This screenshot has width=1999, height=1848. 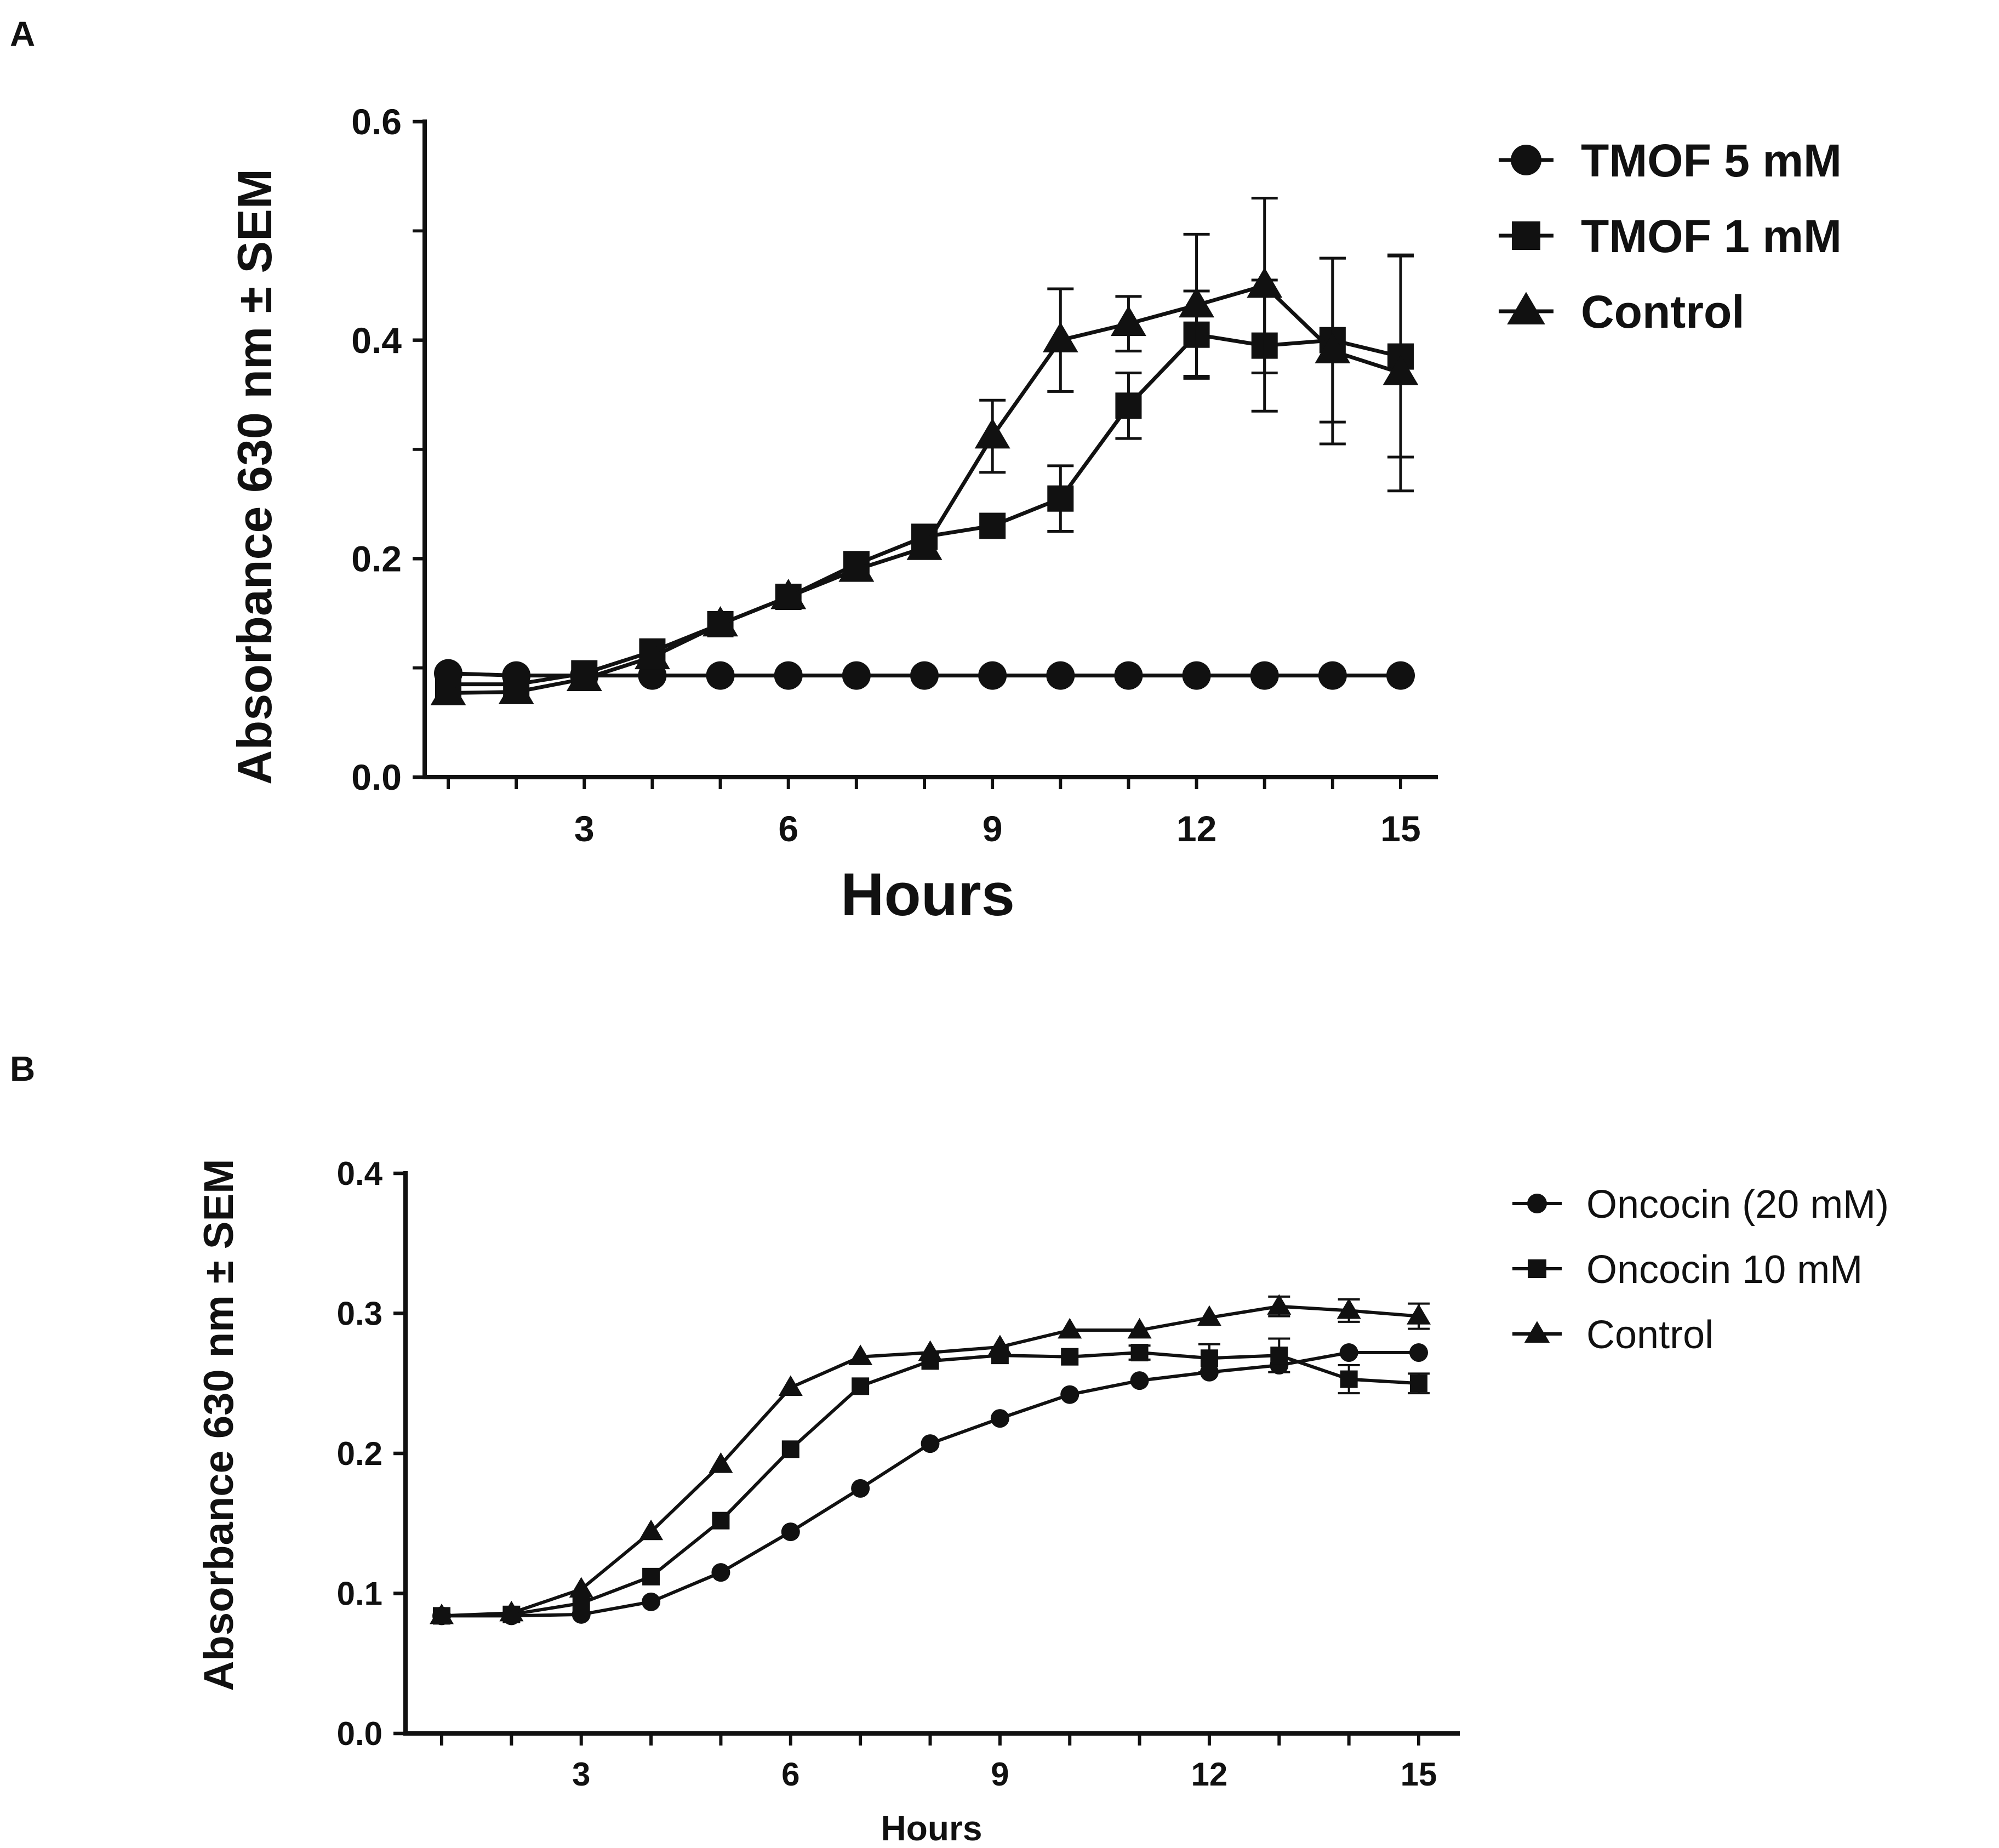 What do you see at coordinates (376, 558) in the screenshot?
I see `chart-a-y-tick-label: 0.2` at bounding box center [376, 558].